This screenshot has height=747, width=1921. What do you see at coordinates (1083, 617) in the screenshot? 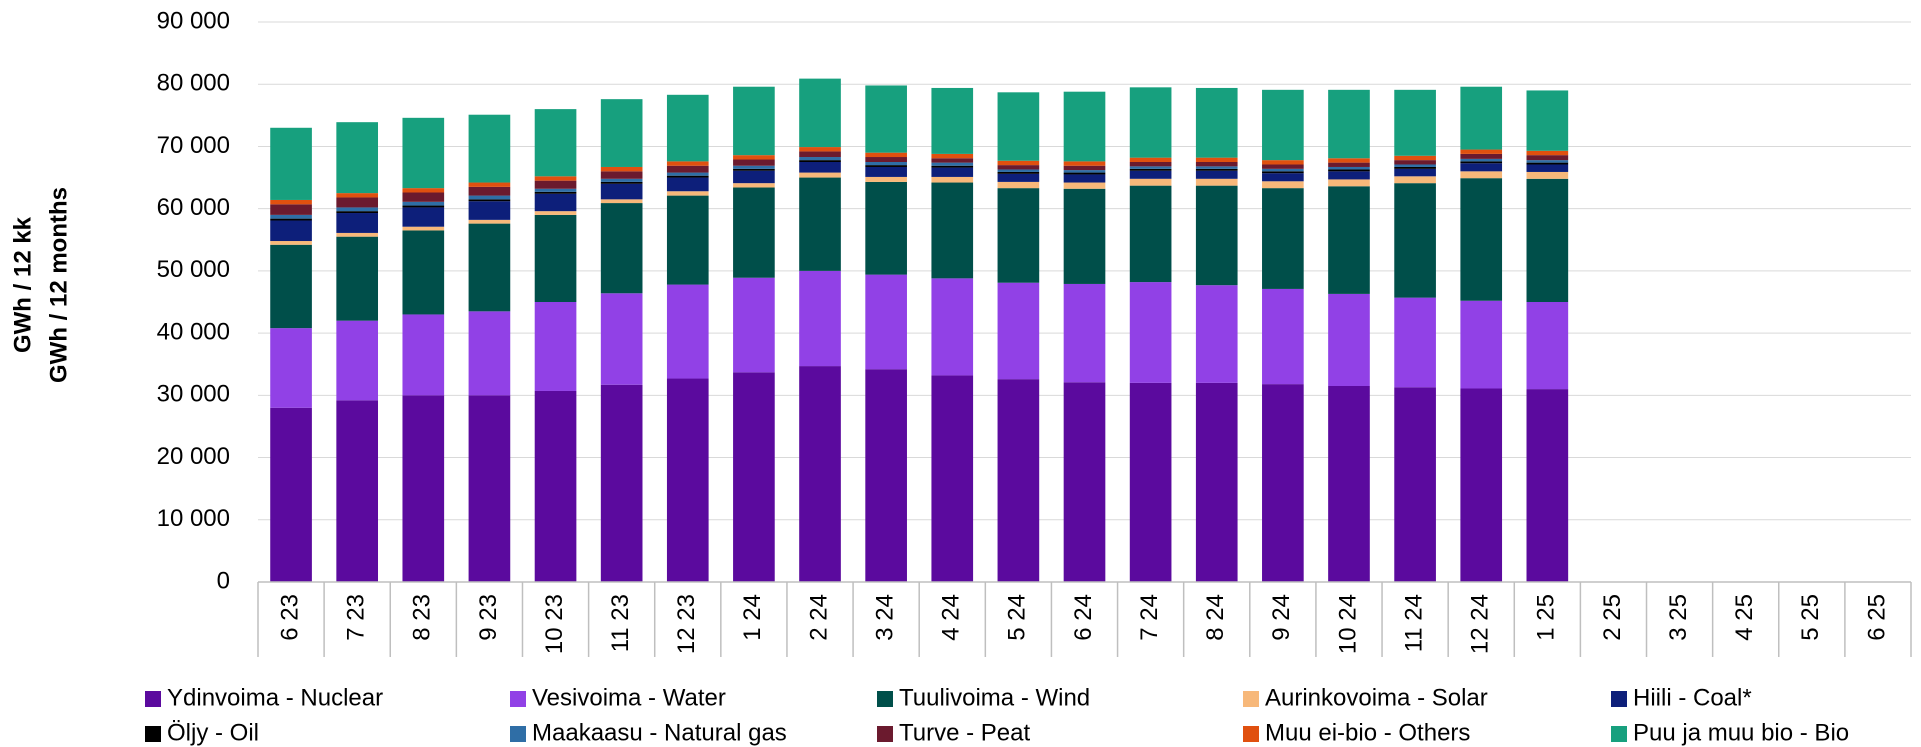
I see `x-tick-label: 6 24` at bounding box center [1083, 617].